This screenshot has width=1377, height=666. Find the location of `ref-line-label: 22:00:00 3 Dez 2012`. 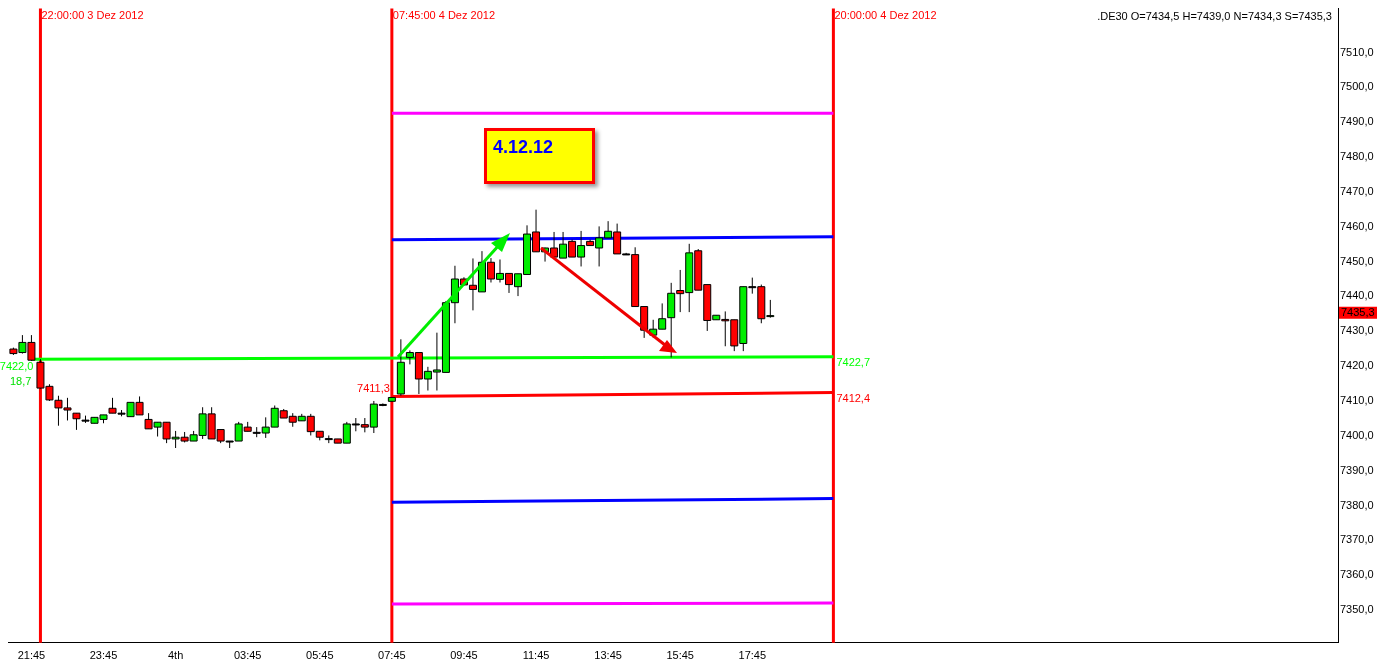

ref-line-label: 22:00:00 3 Dez 2012 is located at coordinates (92, 15).